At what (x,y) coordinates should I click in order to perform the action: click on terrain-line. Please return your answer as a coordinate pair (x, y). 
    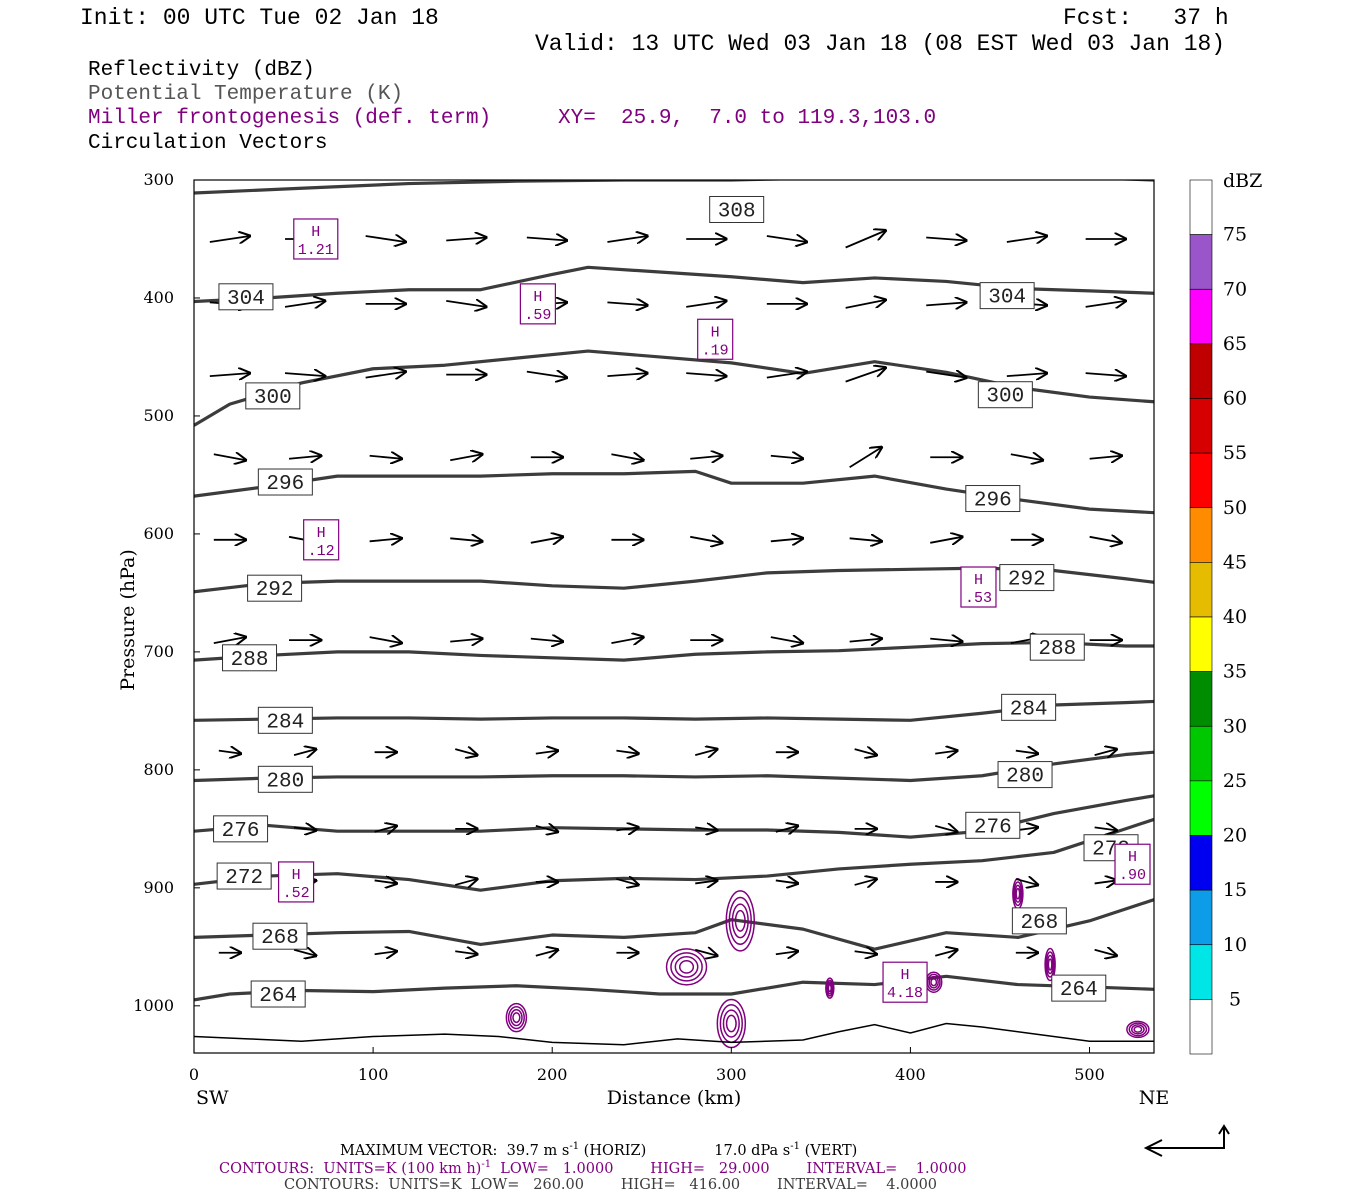
    Looking at the image, I should click on (674, 1034).